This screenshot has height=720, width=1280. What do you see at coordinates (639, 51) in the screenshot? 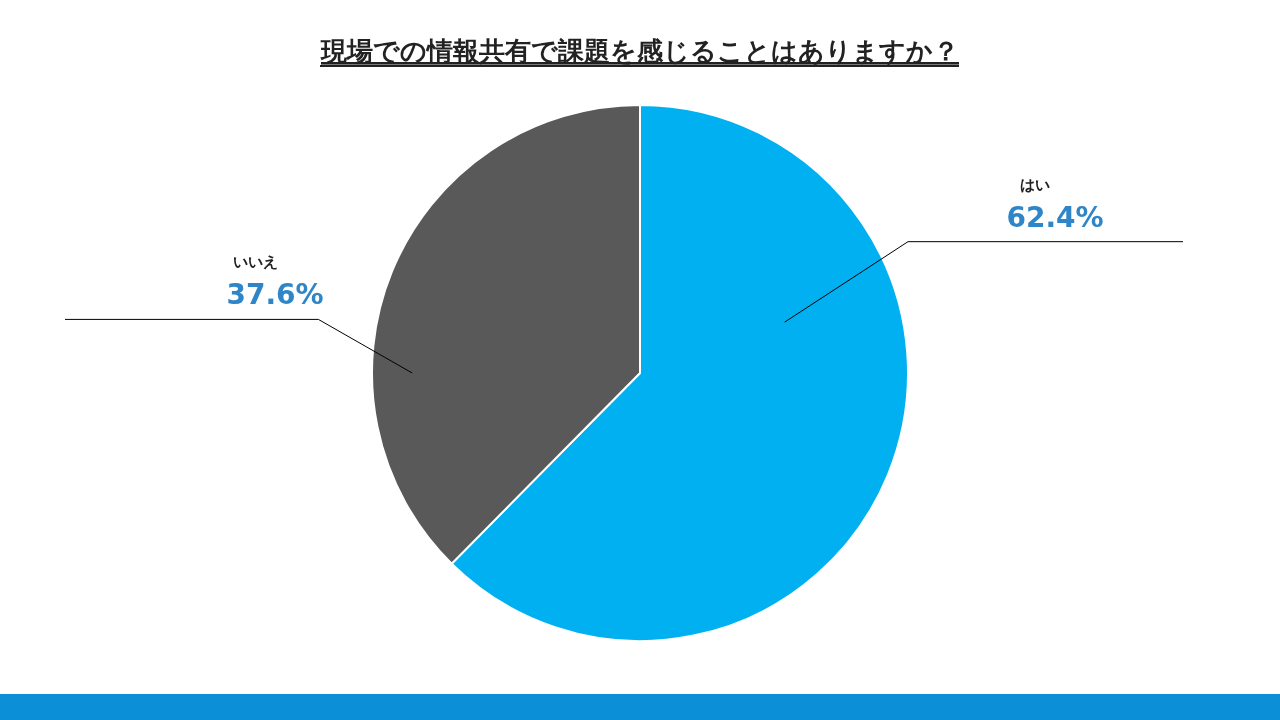
I see `chart-title: 現場での情報共有で課題を感じることはありますか？` at bounding box center [639, 51].